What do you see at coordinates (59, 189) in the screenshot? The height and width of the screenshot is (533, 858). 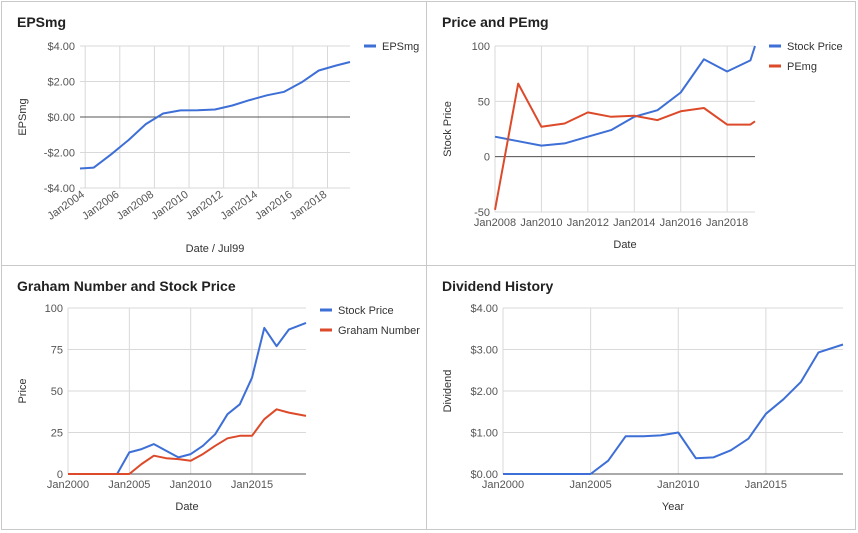 I see `y-tick-label: -$4.00` at bounding box center [59, 189].